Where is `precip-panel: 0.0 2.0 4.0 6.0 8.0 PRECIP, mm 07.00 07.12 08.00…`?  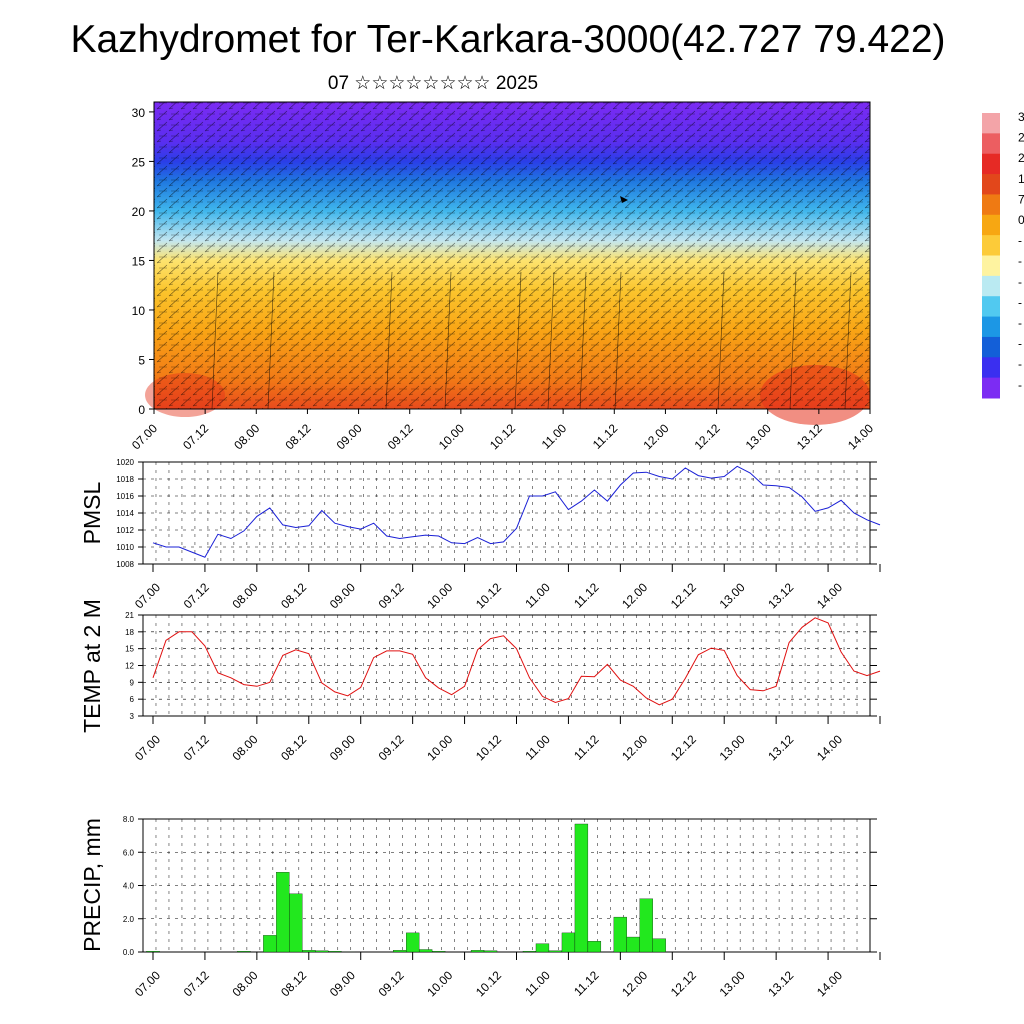
precip-panel: 0.0 2.0 4.0 6.0 8.0 PRECIP, mm 07.00 07.12 08.00… is located at coordinates (480, 907).